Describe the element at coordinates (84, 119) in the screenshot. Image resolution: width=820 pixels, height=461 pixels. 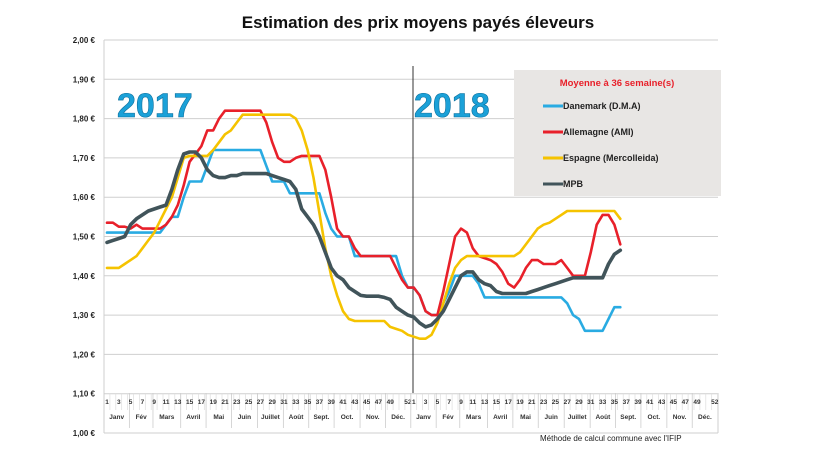
I see `y-tick-label: 1,80 €` at that location.